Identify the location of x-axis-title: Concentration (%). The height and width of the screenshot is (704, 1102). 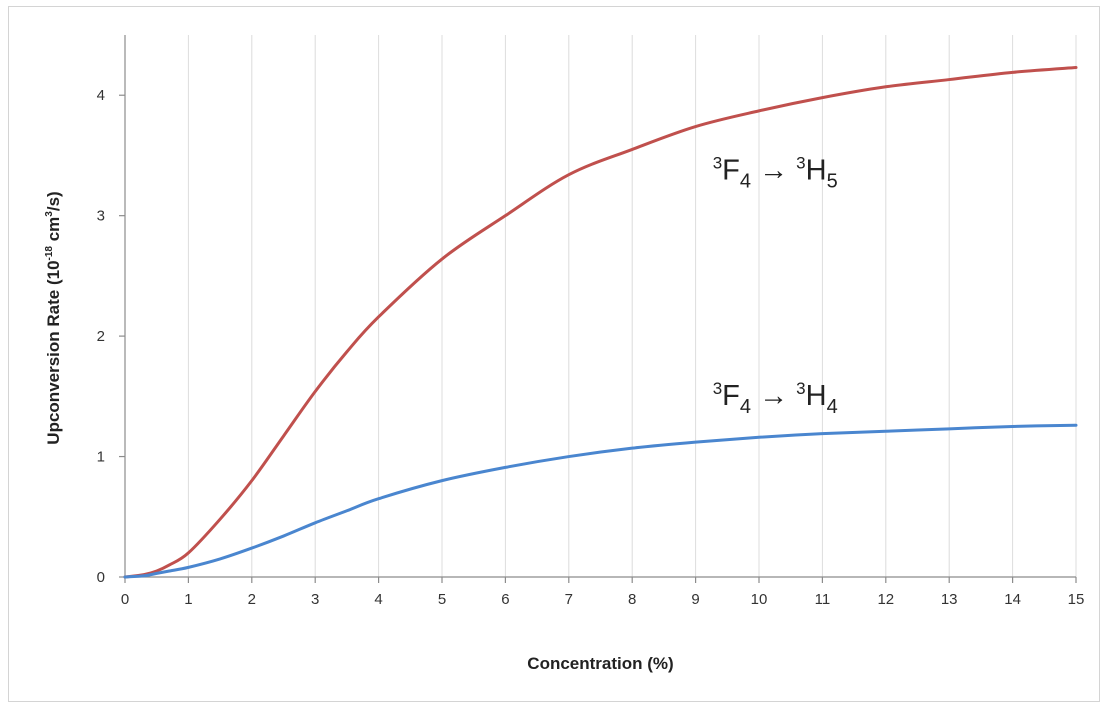
(600, 663).